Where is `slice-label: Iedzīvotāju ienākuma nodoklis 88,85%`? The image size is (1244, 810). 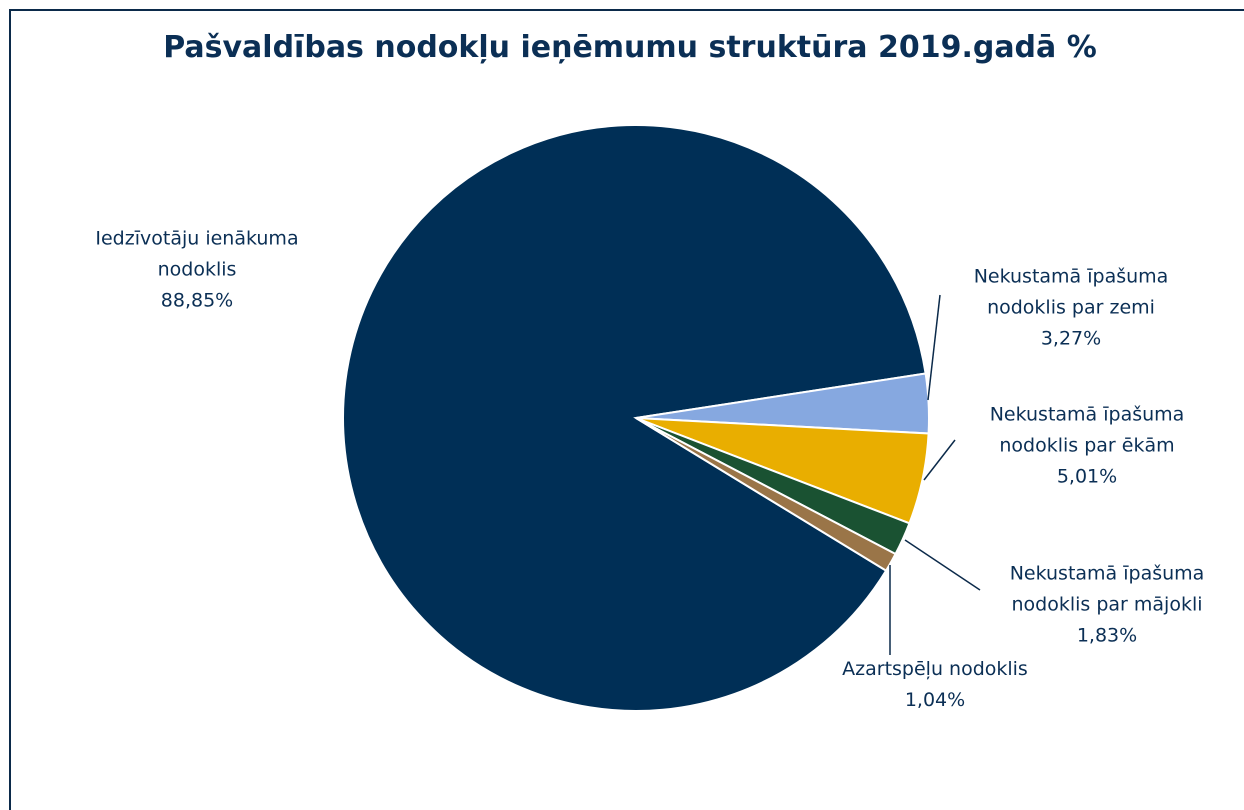 slice-label: Iedzīvotāju ienākuma nodoklis 88,85% is located at coordinates (197, 270).